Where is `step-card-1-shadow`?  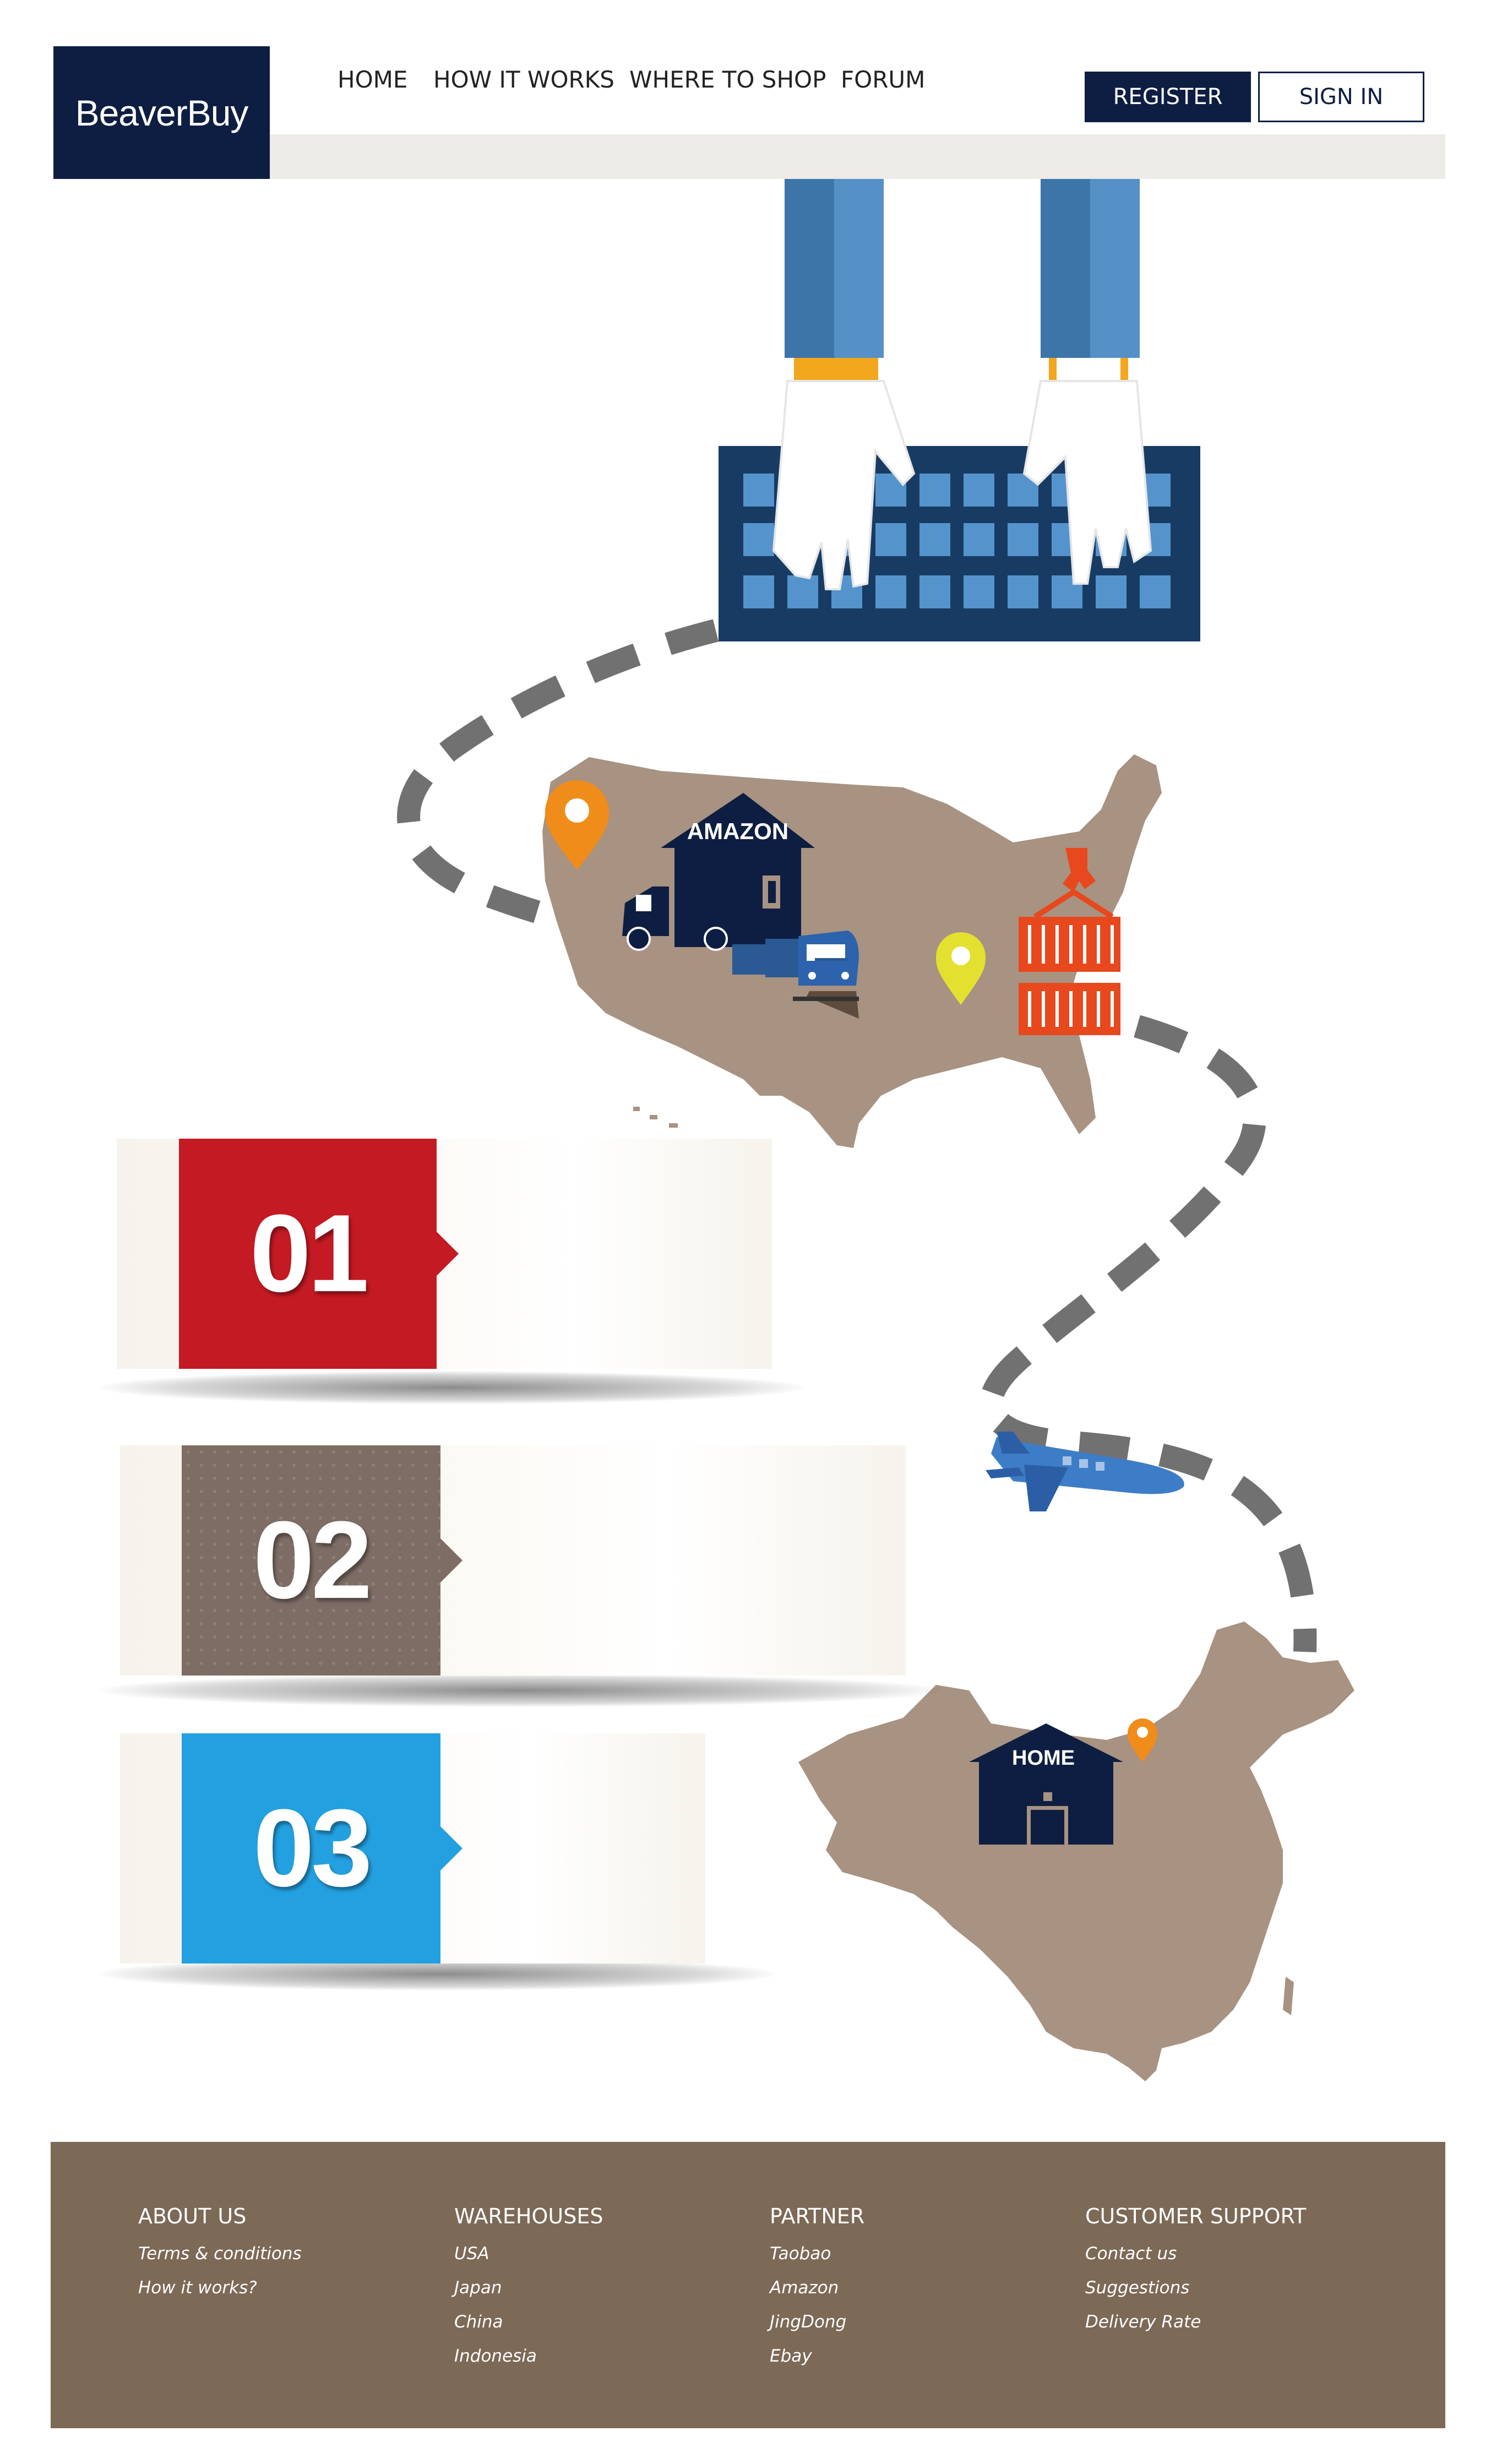 step-card-1-shadow is located at coordinates (451, 1387).